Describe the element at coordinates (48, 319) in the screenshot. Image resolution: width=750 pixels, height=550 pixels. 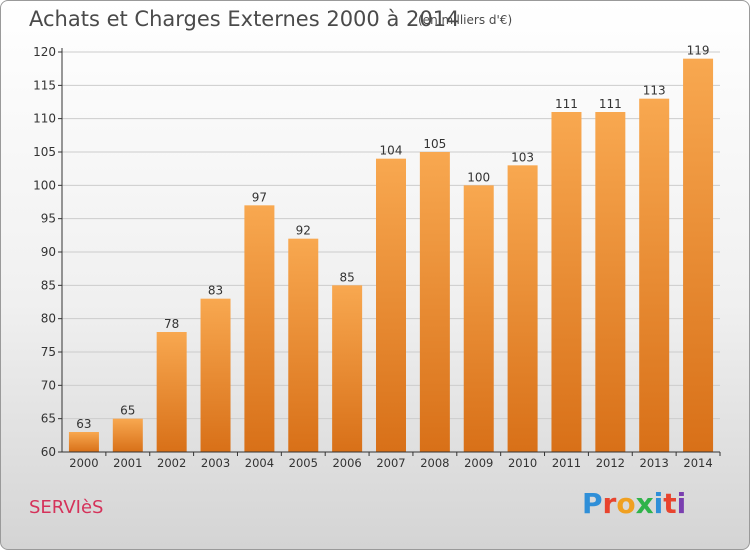
I see `y-tick-label: 80` at that location.